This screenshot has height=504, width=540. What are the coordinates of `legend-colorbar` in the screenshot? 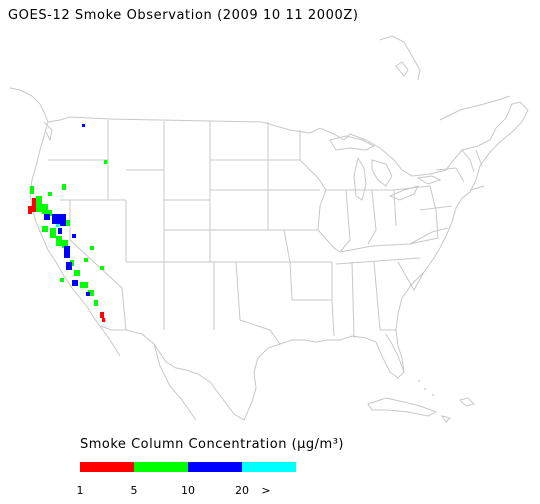 It's located at (188, 467).